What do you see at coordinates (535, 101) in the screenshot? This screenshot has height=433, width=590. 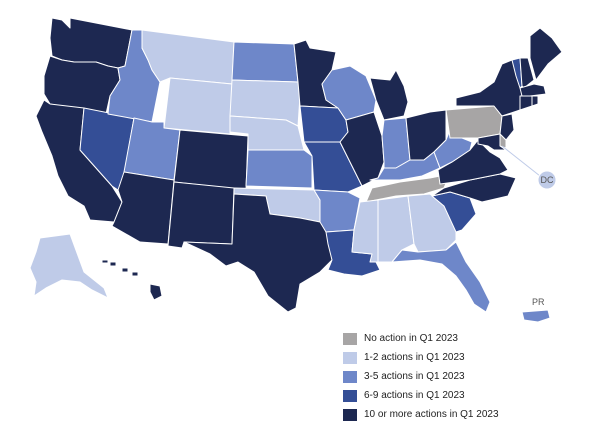 I see `state-rhode-island` at bounding box center [535, 101].